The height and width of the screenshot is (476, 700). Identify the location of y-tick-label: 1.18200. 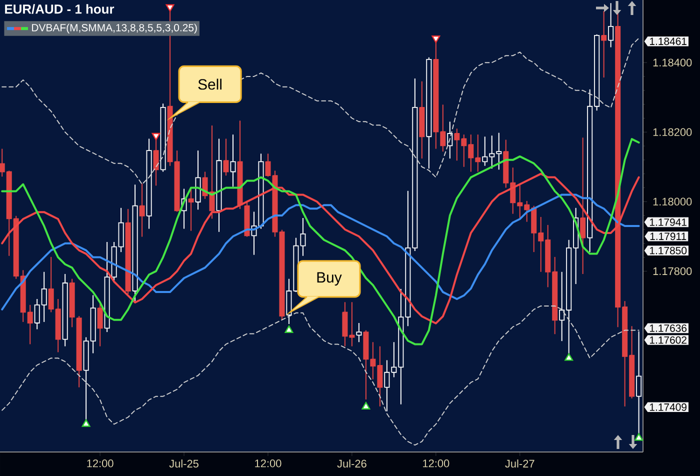
(672, 132).